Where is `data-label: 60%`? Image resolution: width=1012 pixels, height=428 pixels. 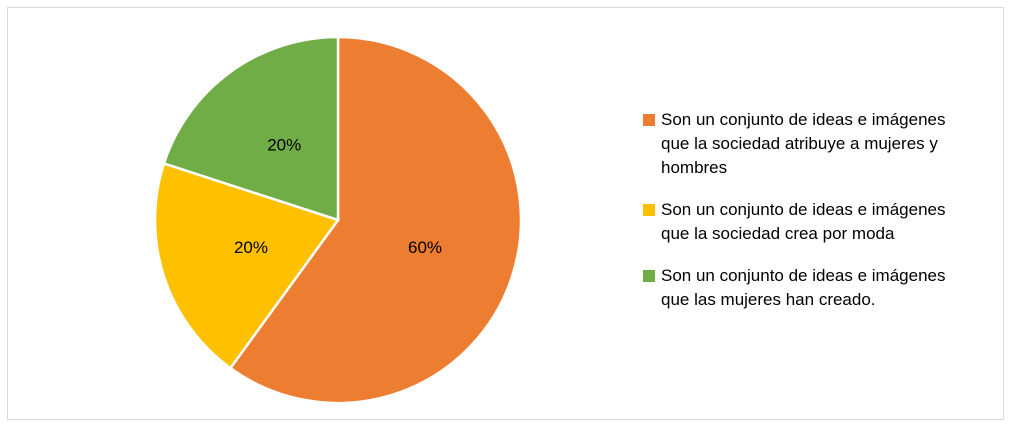 data-label: 60% is located at coordinates (425, 247).